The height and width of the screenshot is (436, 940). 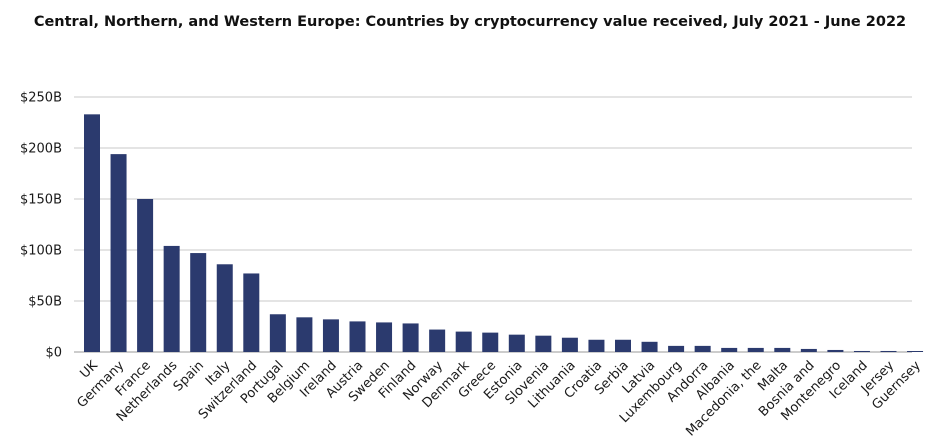 What do you see at coordinates (808, 350) in the screenshot?
I see `bar-bosnia-and` at bounding box center [808, 350].